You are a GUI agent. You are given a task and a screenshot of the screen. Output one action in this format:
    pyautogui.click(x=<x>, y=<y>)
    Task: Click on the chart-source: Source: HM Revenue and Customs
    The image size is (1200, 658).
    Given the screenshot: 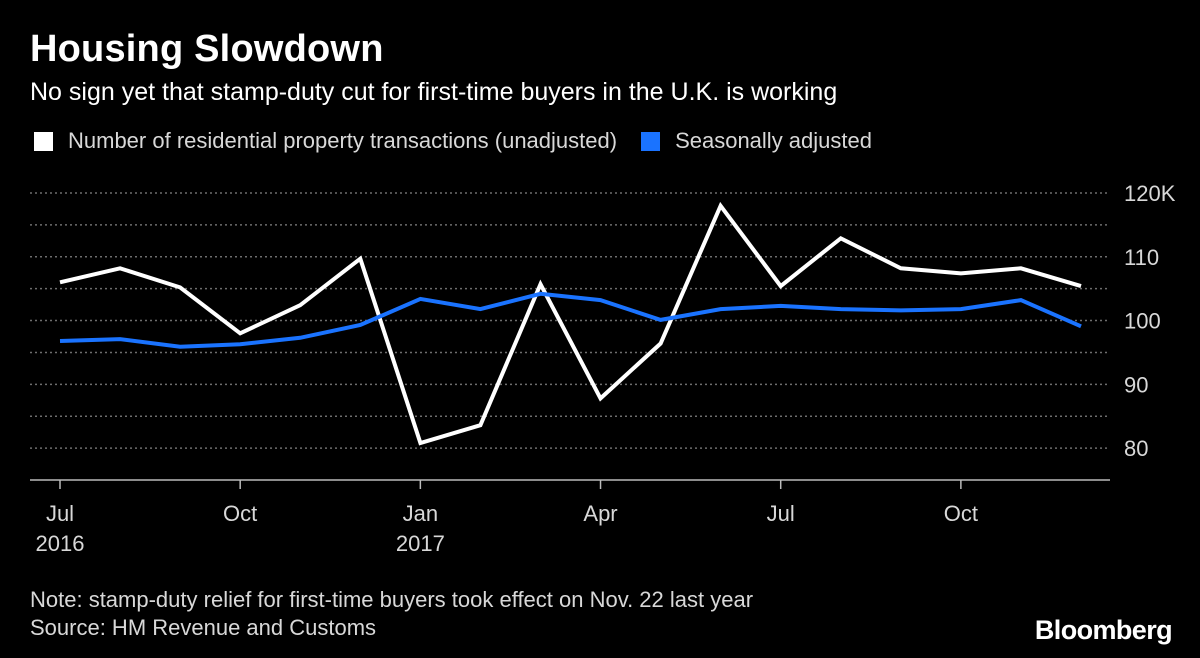 What is the action you would take?
    pyautogui.click(x=203, y=627)
    